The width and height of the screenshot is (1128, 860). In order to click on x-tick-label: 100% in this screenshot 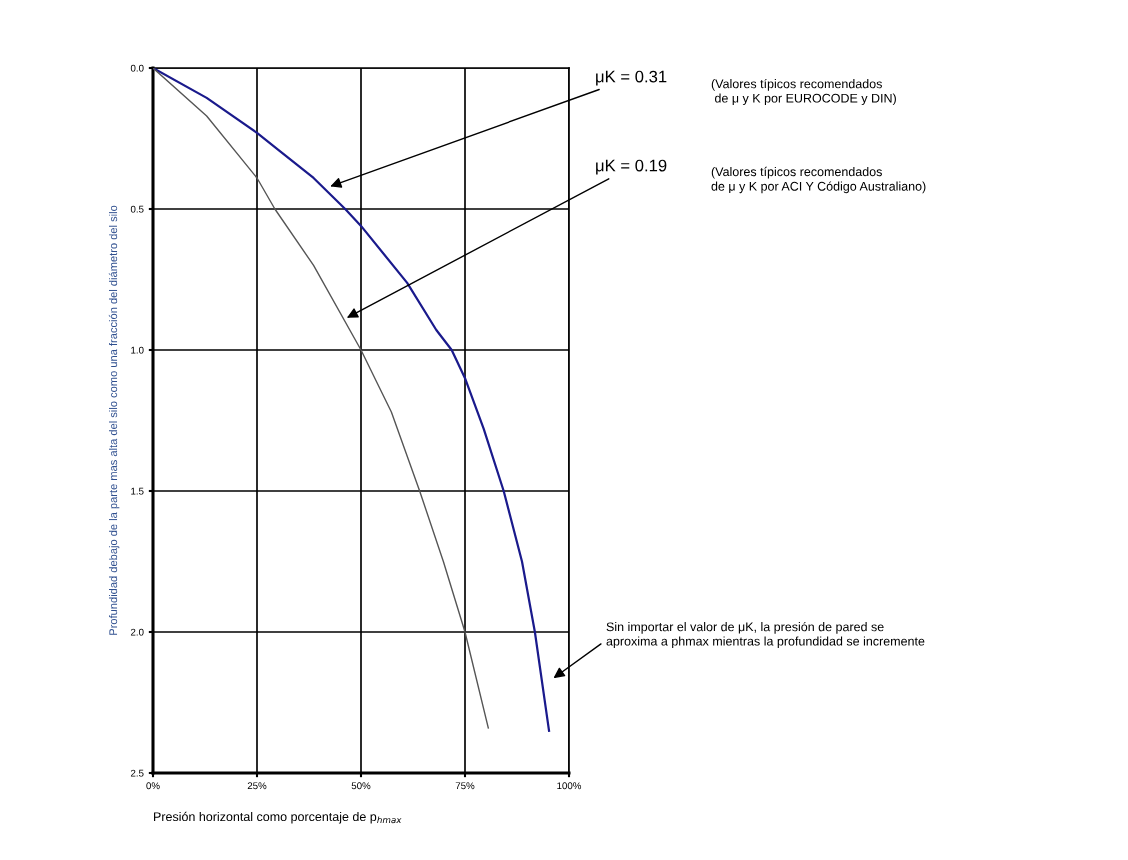, I will do `click(569, 786)`.